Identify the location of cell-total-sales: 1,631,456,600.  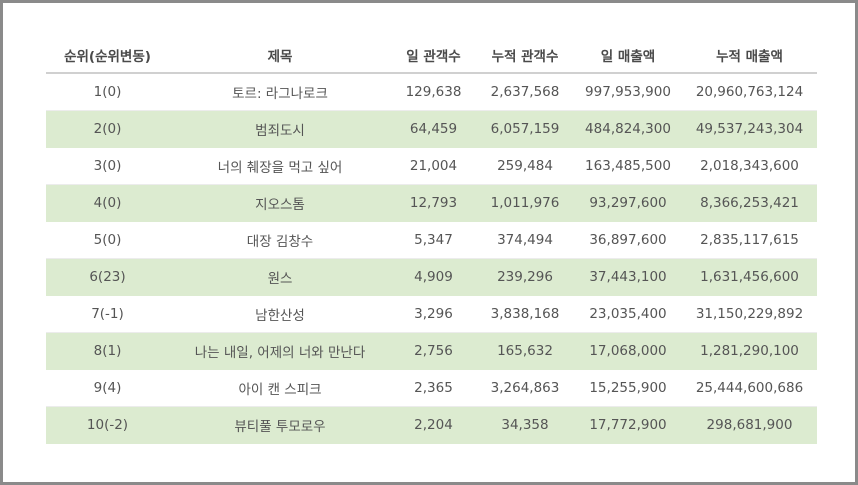
(749, 277).